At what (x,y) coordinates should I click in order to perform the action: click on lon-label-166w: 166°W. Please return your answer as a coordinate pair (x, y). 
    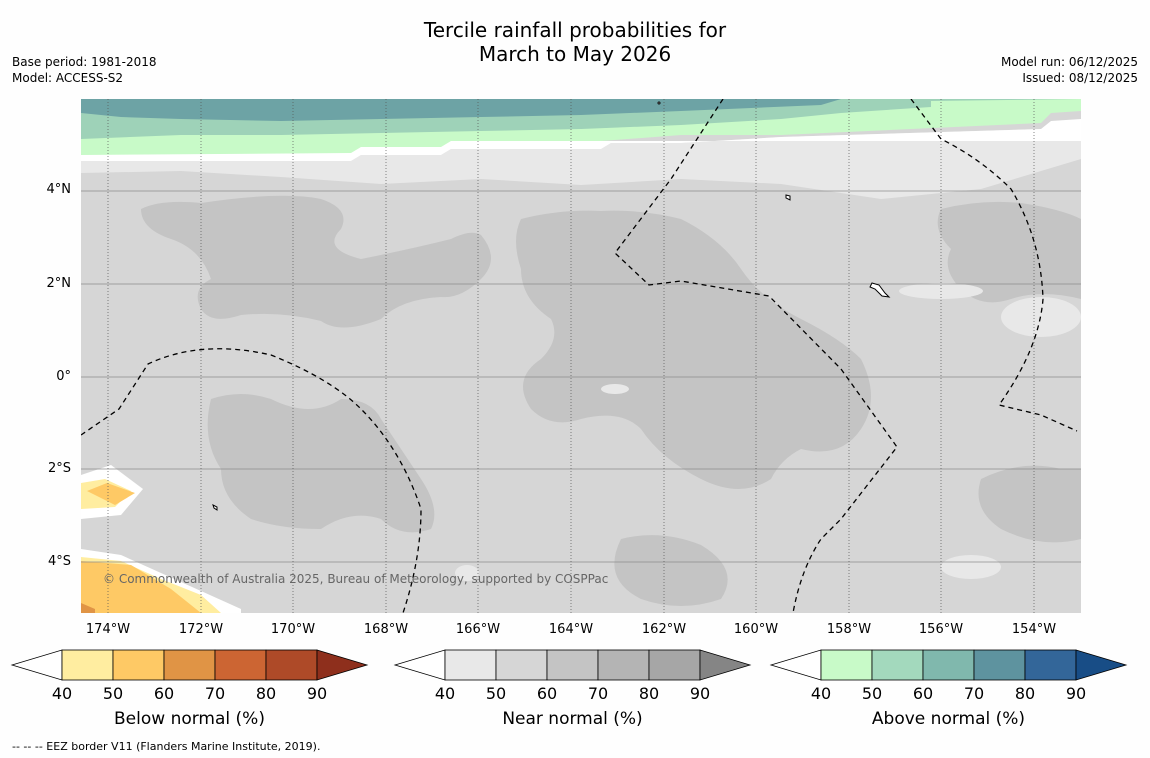
    Looking at the image, I should click on (478, 629).